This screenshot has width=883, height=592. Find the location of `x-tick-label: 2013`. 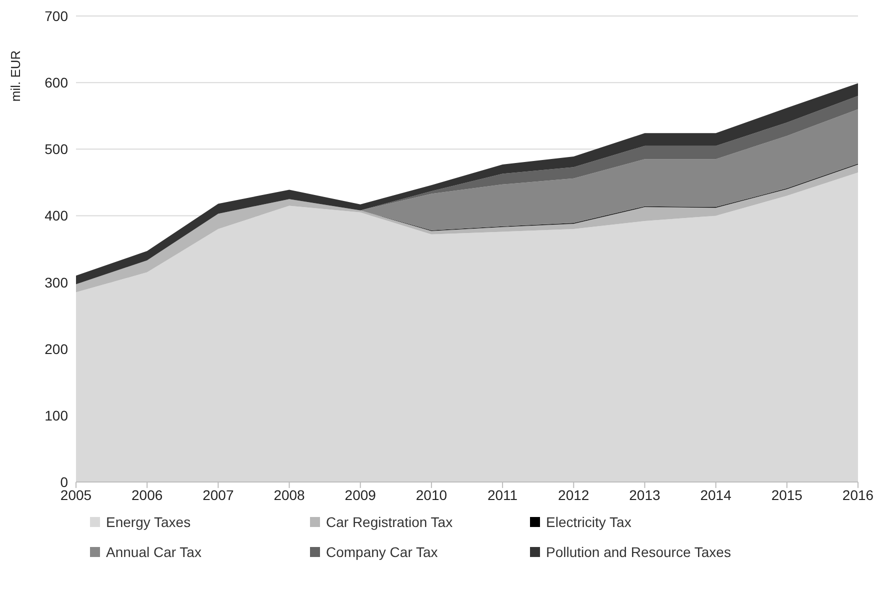

x-tick-label: 2013 is located at coordinates (645, 494).